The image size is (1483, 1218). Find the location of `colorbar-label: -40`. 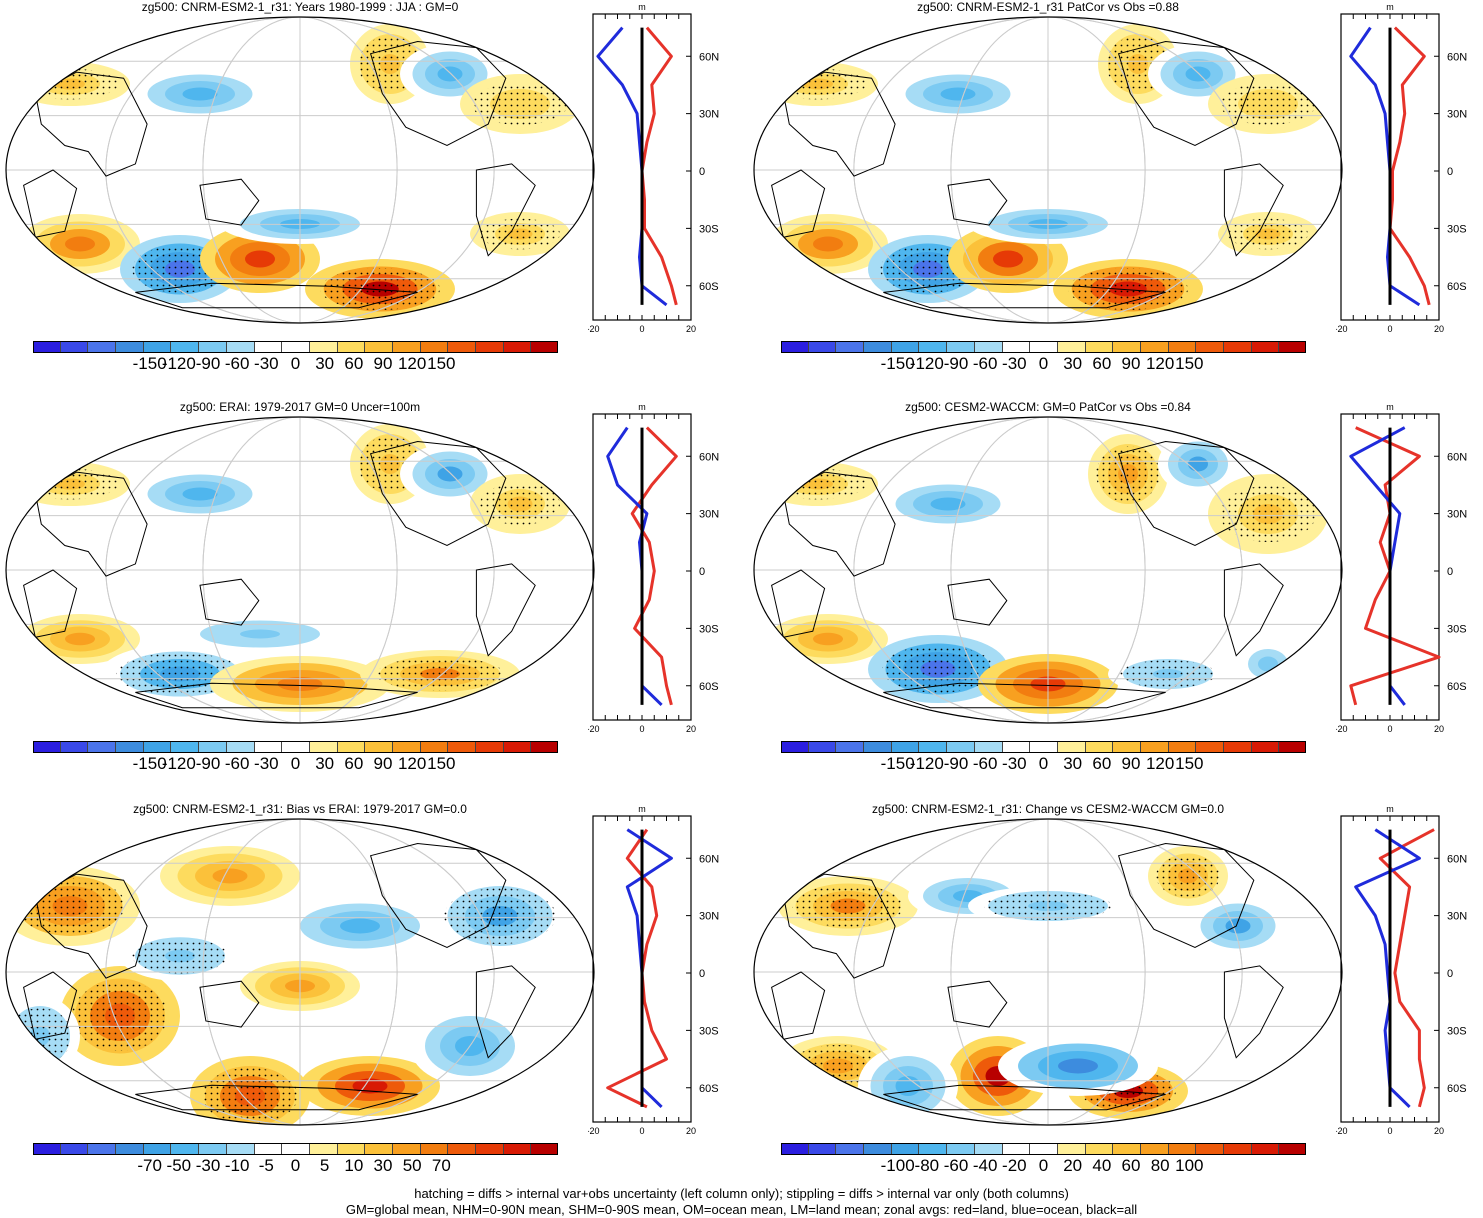

colorbar-label: -40 is located at coordinates (985, 1166).